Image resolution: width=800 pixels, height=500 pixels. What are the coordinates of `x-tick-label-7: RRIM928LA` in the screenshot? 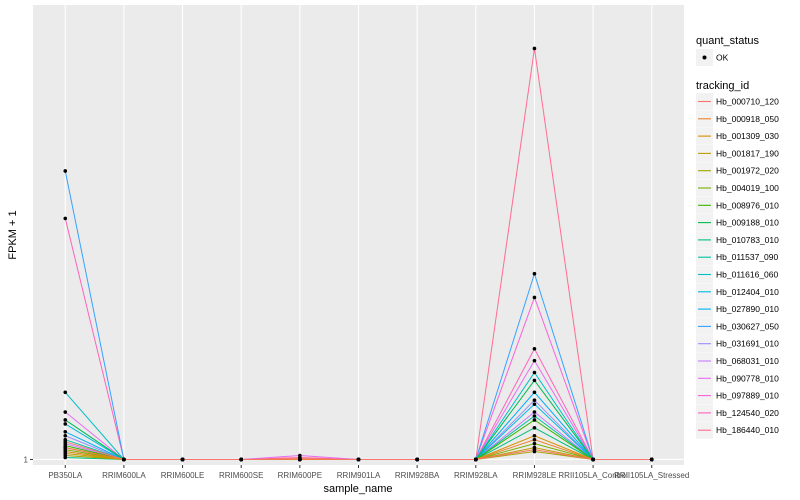 It's located at (476, 475).